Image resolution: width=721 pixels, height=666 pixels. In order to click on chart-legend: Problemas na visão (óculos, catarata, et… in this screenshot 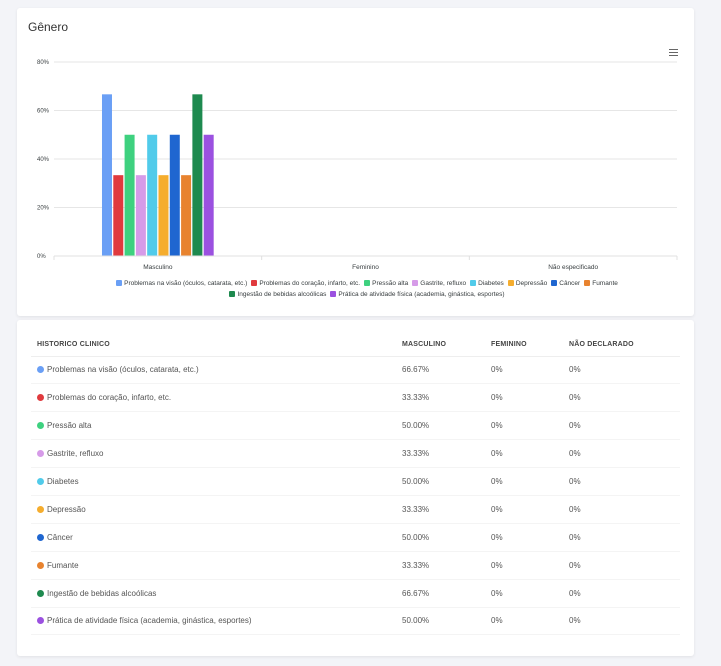, I will do `click(367, 289)`.